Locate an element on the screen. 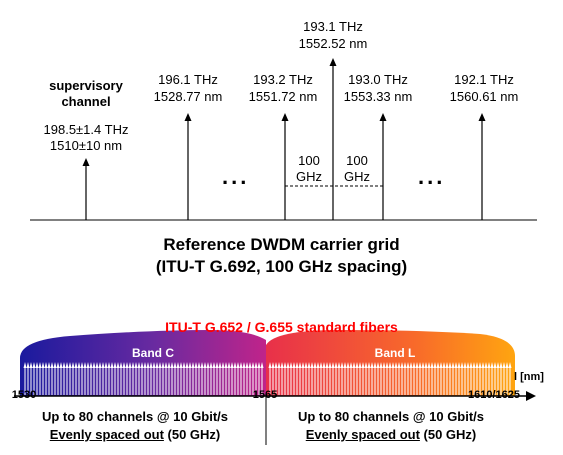 The image size is (563, 455). channel-comb is located at coordinates (267, 378).